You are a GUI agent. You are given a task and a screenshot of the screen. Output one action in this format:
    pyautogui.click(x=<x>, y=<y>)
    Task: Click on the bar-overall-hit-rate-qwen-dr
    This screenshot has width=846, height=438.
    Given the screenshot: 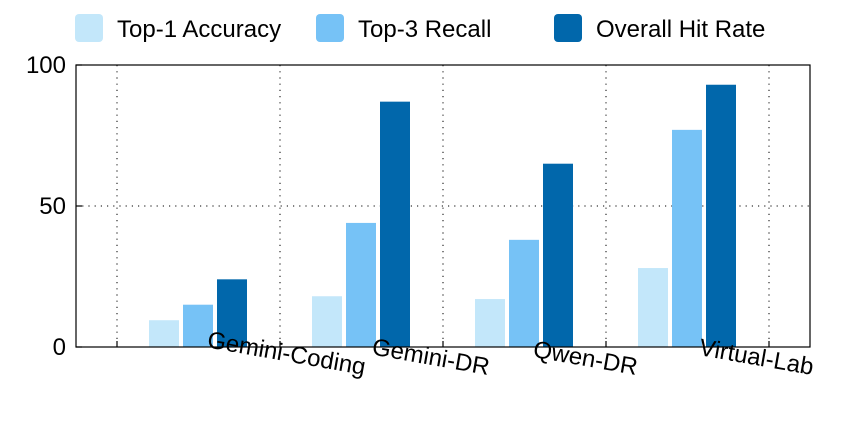 What is the action you would take?
    pyautogui.click(x=558, y=255)
    